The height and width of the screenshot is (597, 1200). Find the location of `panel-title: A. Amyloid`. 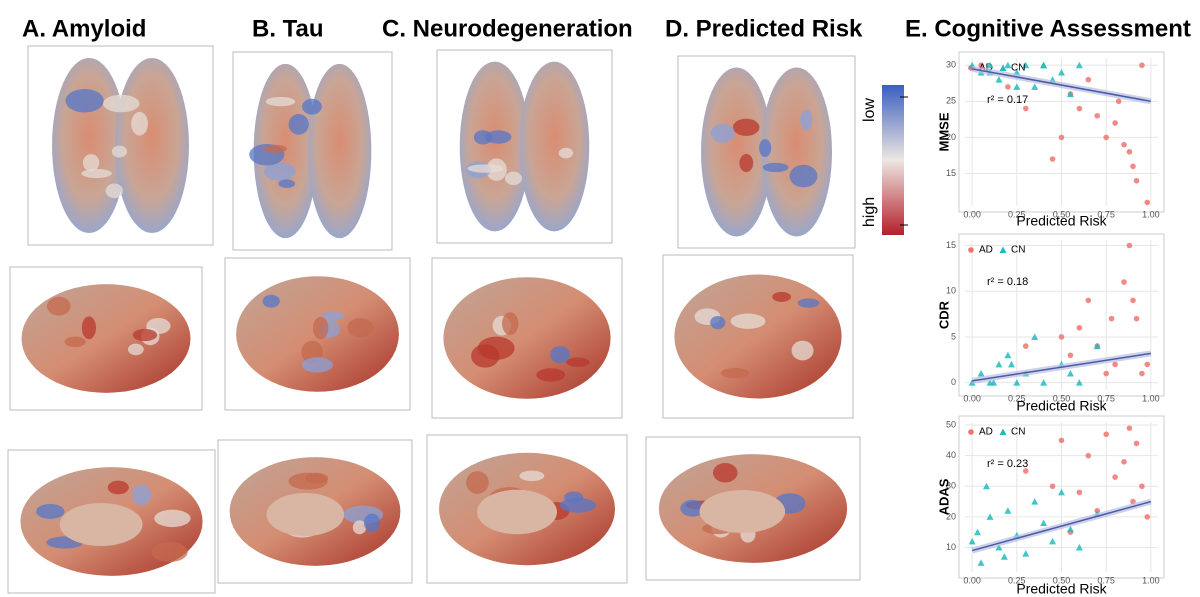

panel-title: A. Amyloid is located at coordinates (84, 28).